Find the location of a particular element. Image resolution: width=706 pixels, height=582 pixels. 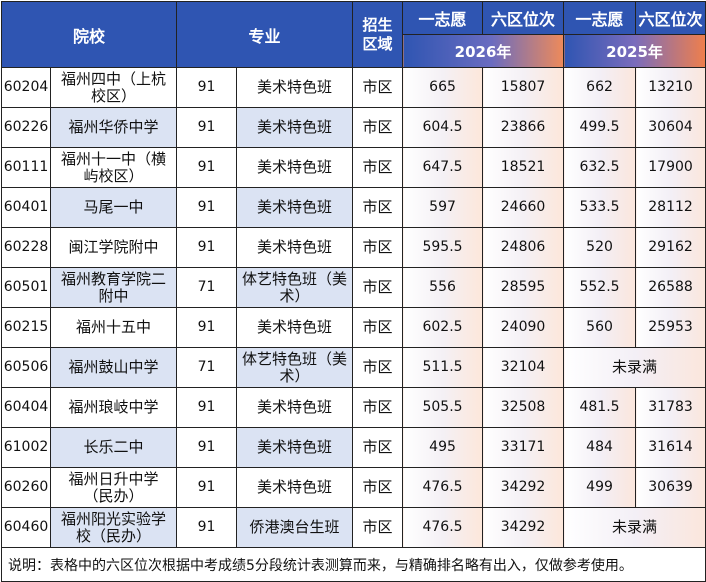

rank-2026: 34292 is located at coordinates (523, 527).